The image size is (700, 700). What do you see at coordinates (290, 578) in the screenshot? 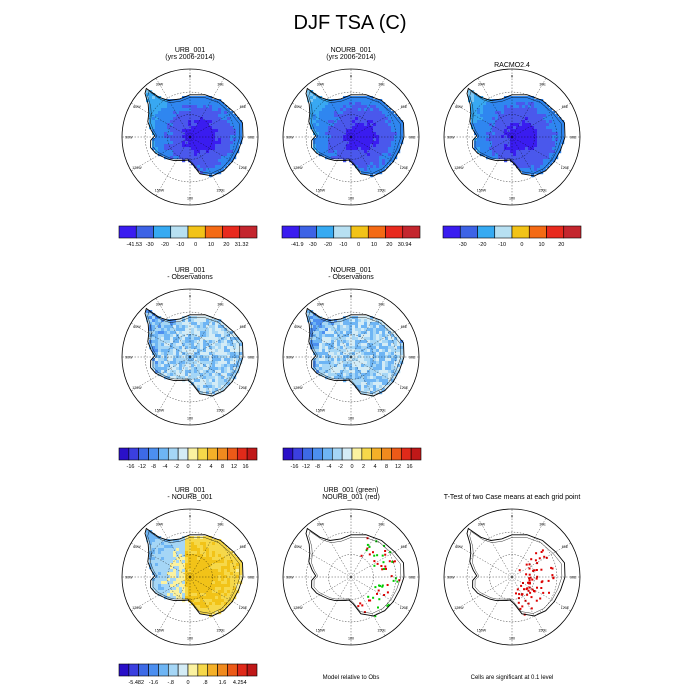
I see `lon-label: 90W` at bounding box center [290, 578].